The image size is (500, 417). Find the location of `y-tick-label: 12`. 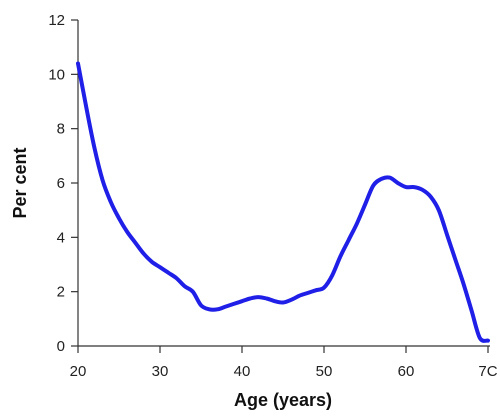

y-tick-label: 12 is located at coordinates (56, 20).